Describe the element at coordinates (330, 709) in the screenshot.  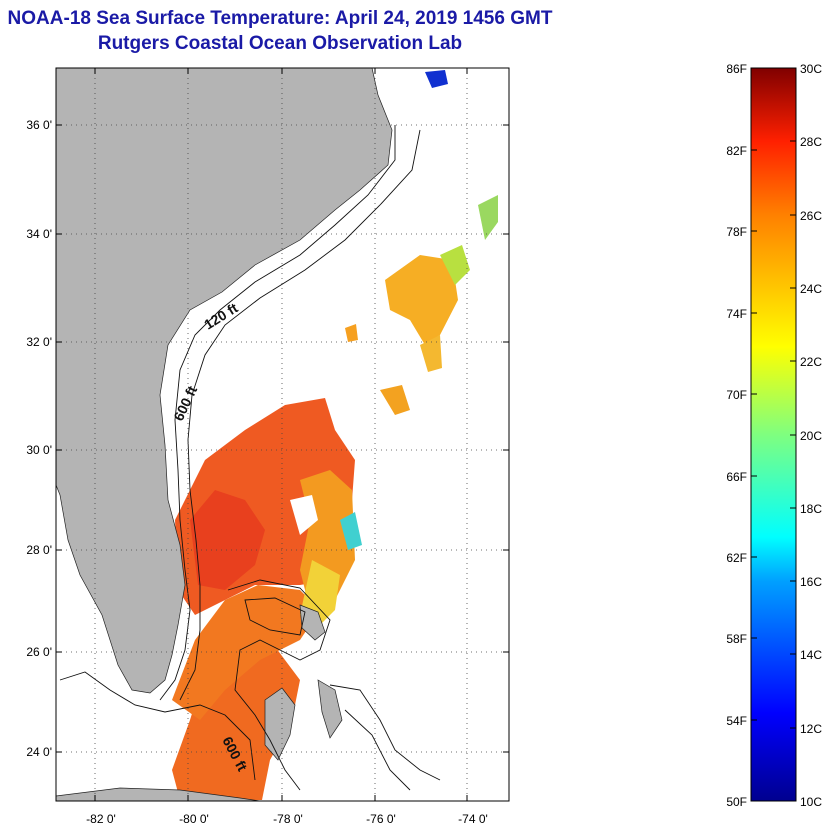
I see `land-bahamas-eleuthera` at that location.